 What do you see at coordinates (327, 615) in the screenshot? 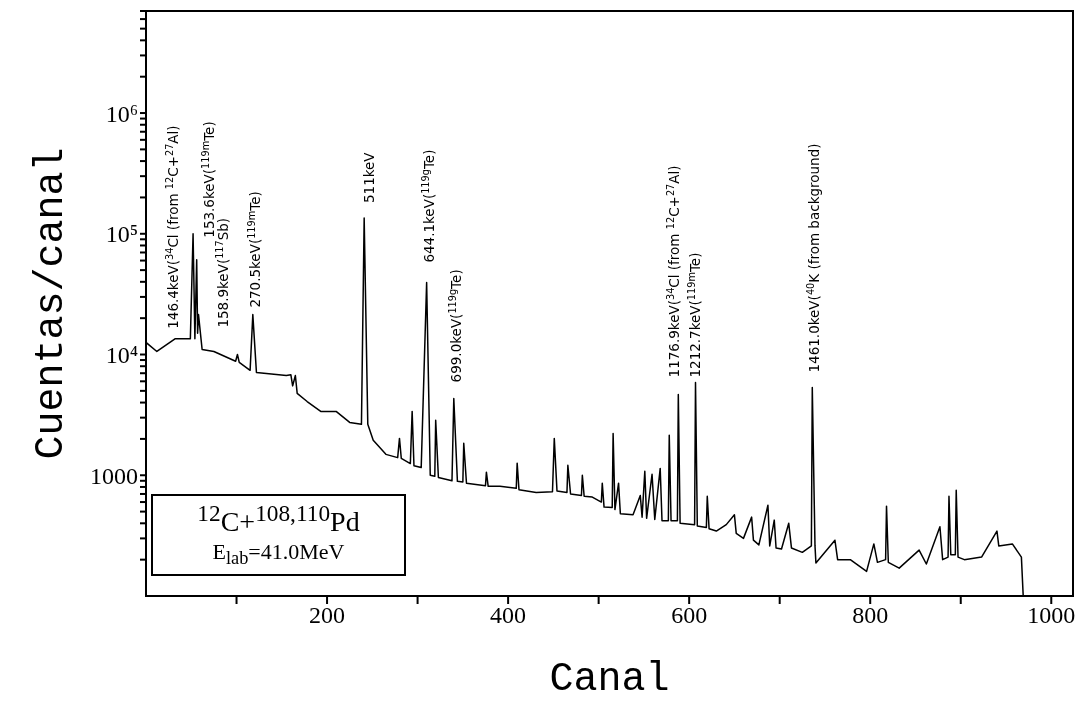
I see `x-tick-label: 200` at bounding box center [327, 615].